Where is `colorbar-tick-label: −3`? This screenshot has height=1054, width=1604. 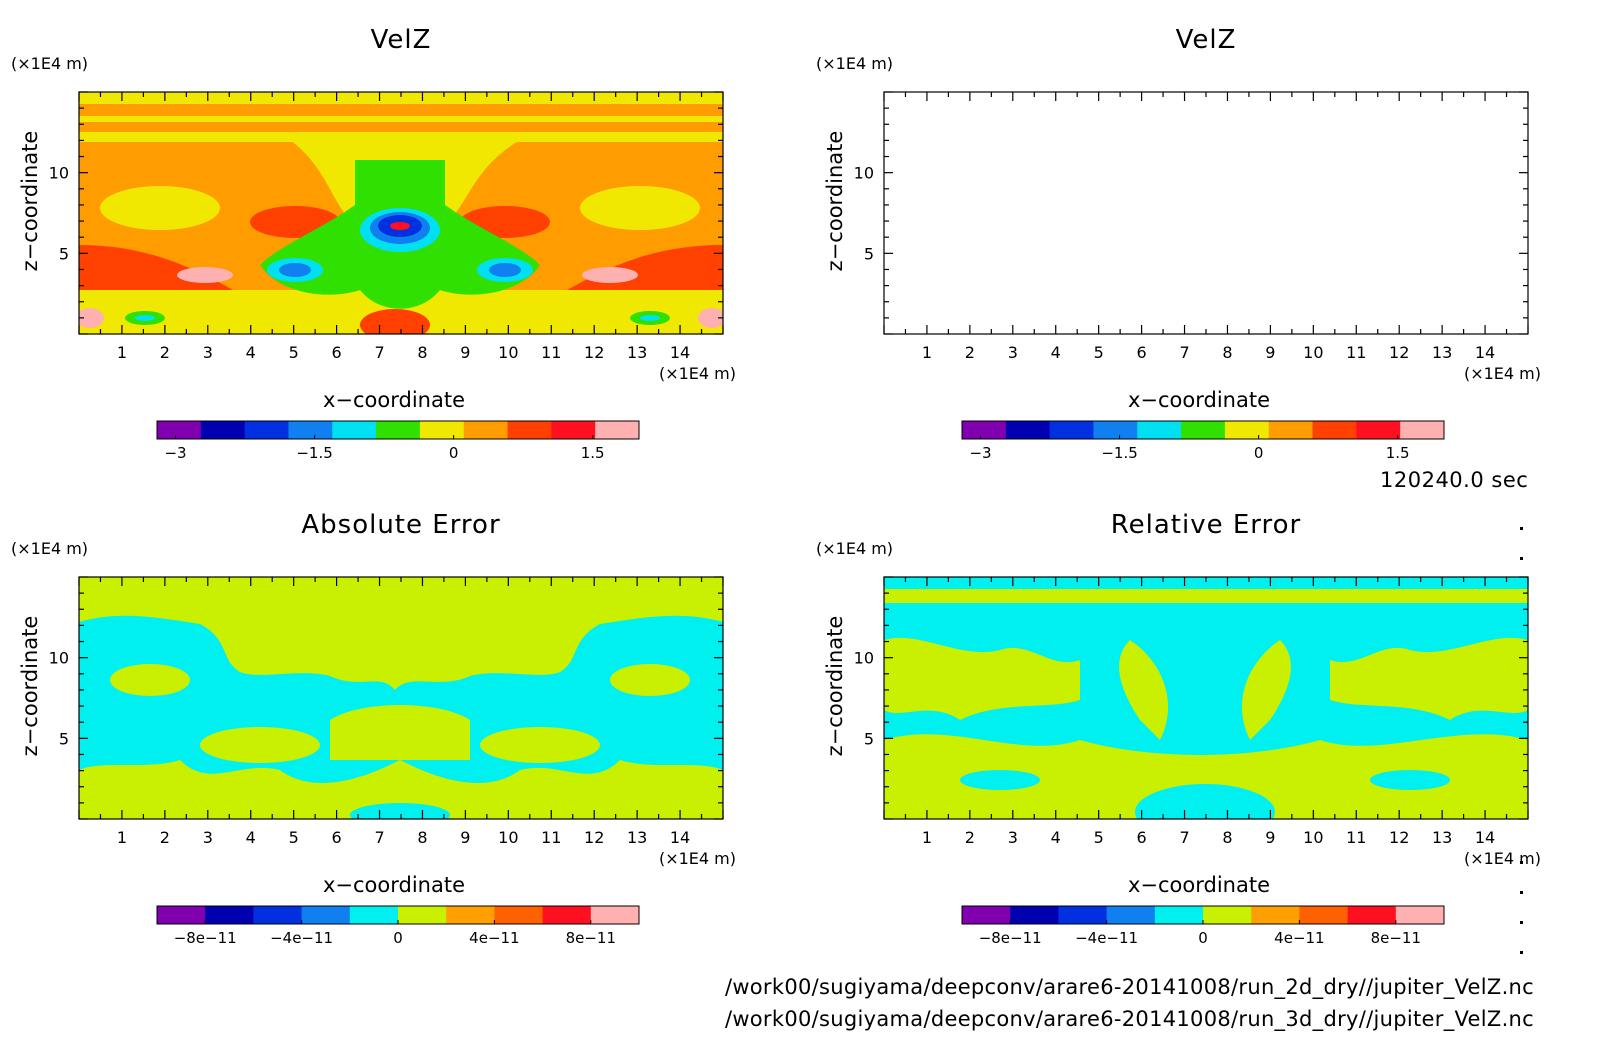 colorbar-tick-label: −3 is located at coordinates (175, 453).